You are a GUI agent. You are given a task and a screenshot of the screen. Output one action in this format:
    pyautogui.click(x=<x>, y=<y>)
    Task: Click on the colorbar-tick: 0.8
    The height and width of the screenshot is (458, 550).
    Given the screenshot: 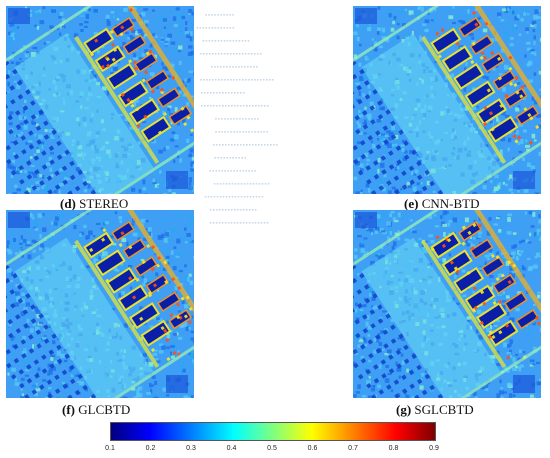 What is the action you would take?
    pyautogui.click(x=393, y=448)
    